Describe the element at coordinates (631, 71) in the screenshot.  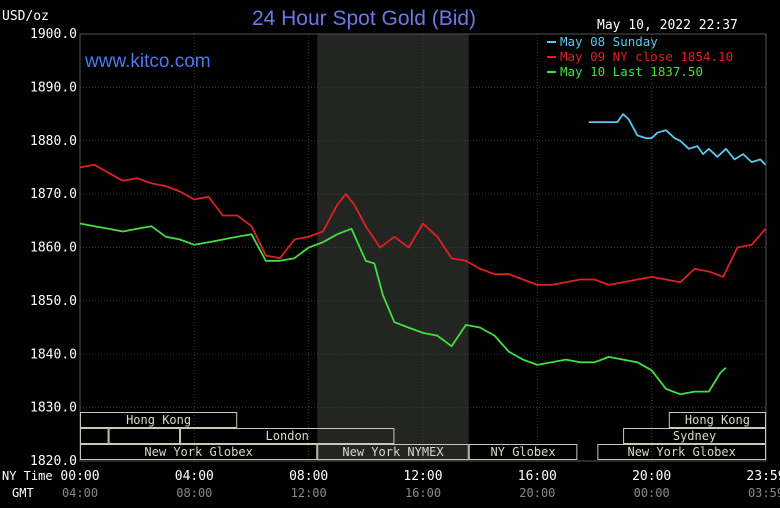
I see `legend-entry: May 10 Last 1837.50` at that location.